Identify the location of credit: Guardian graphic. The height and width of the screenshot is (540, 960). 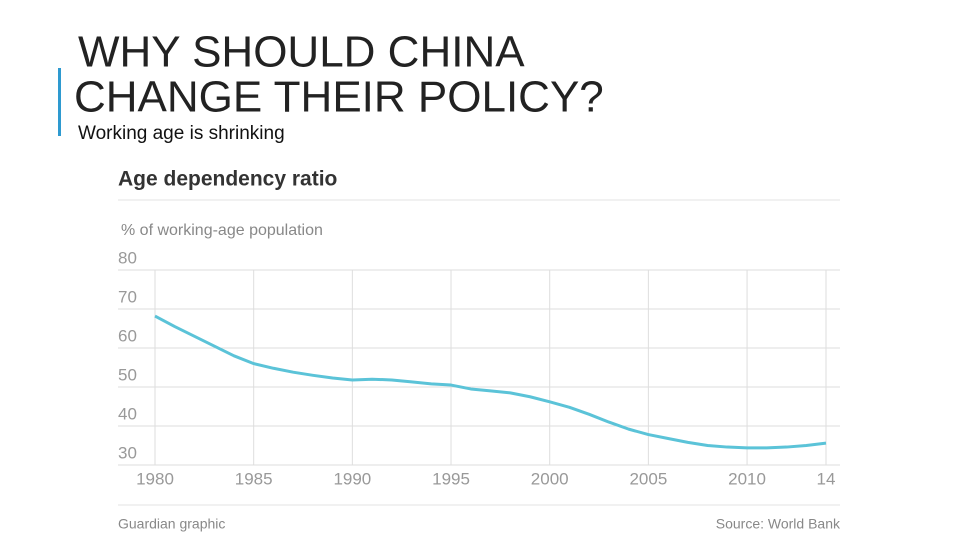
(171, 524).